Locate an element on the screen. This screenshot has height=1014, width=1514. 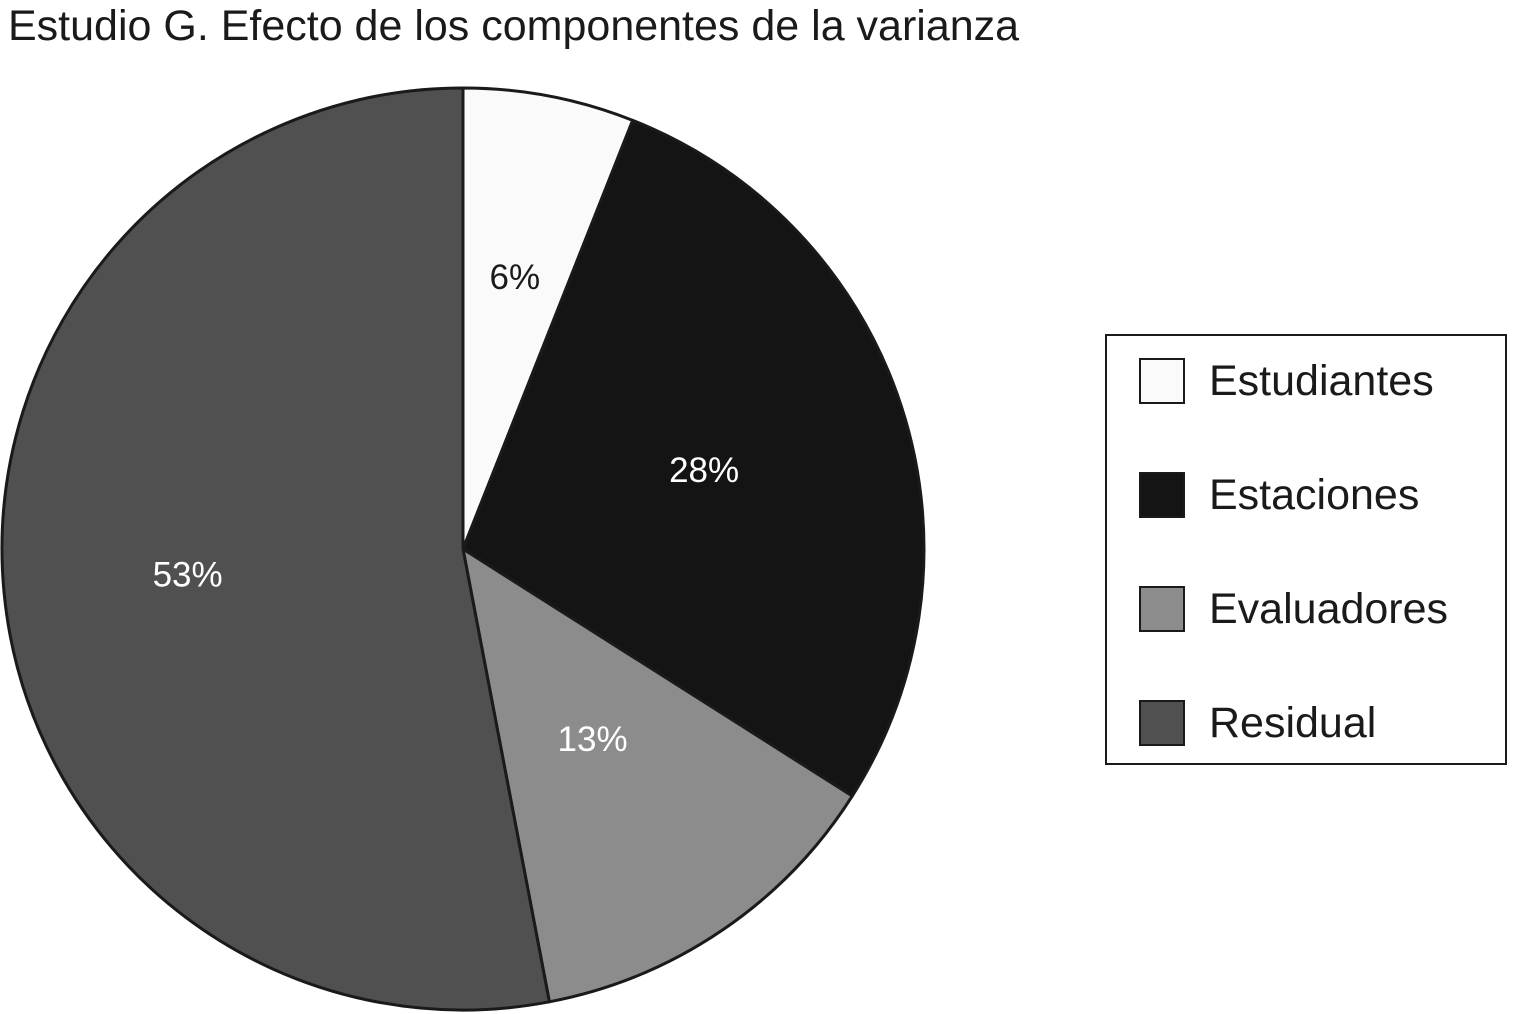
legend-label-evaluadores: Evaluadores is located at coordinates (1329, 608).